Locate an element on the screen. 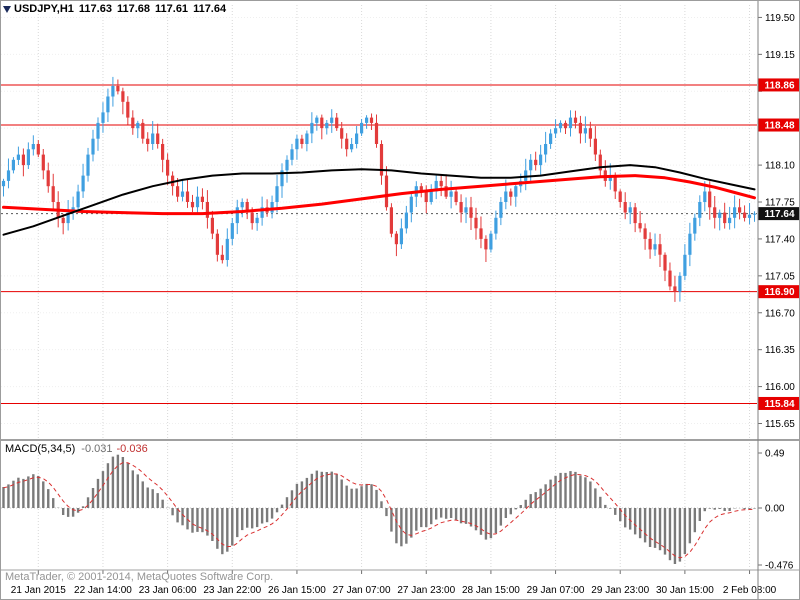 The image size is (800, 600). symbol-period-label: USDJPY,H1 is located at coordinates (44, 9).